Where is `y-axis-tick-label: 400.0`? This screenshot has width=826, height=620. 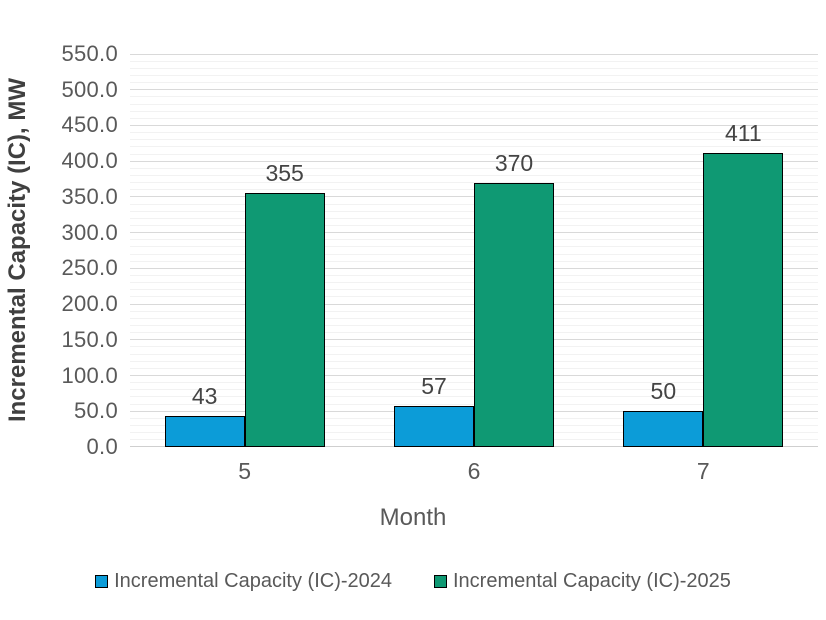 y-axis-tick-label: 400.0 is located at coordinates (89, 161).